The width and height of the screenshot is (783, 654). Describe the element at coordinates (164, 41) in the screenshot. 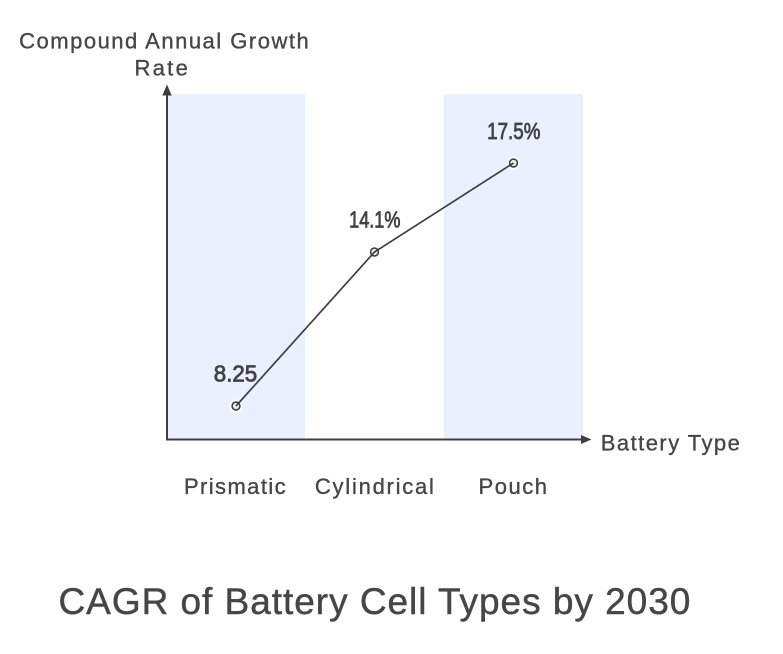

I see `svg-text: Compound Annual Growth` at that location.